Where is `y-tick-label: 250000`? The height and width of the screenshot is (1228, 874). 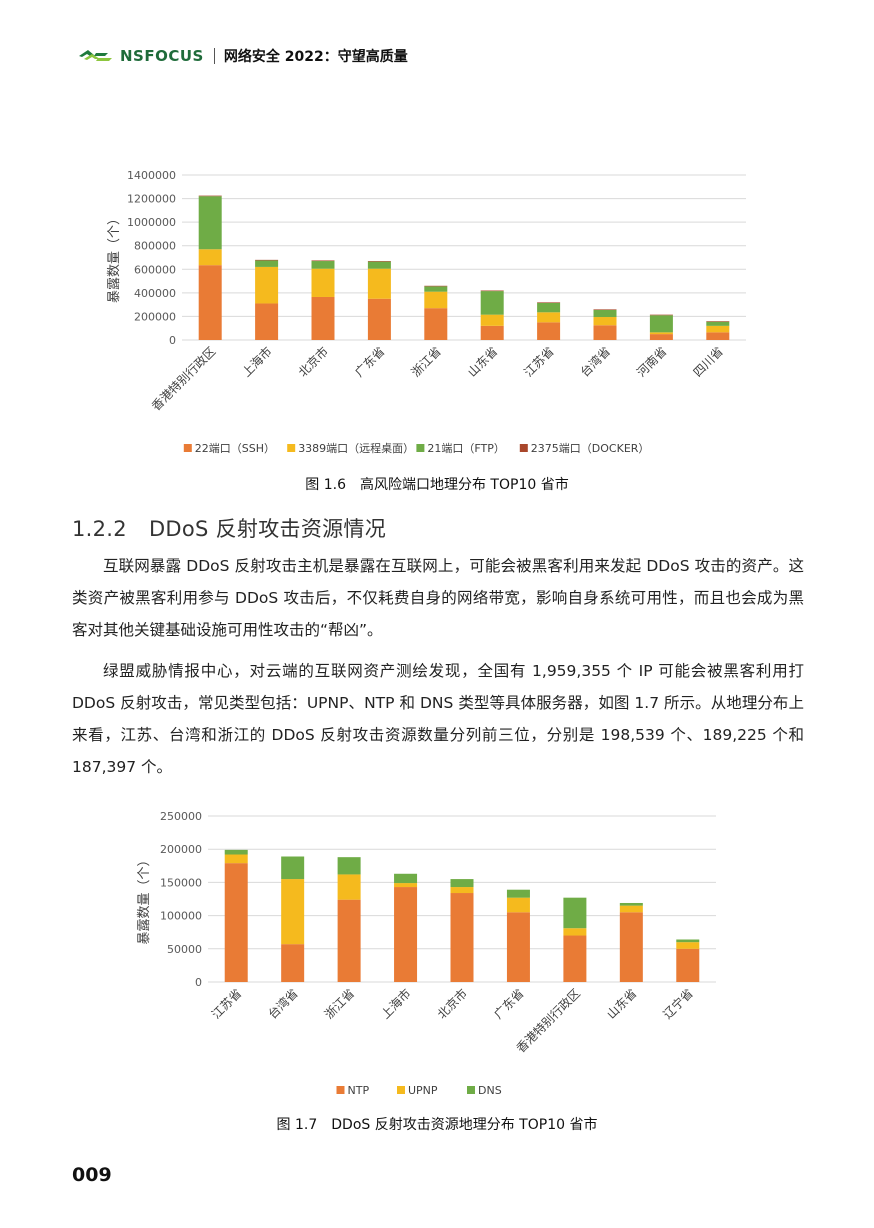 y-tick-label: 250000 is located at coordinates (181, 816).